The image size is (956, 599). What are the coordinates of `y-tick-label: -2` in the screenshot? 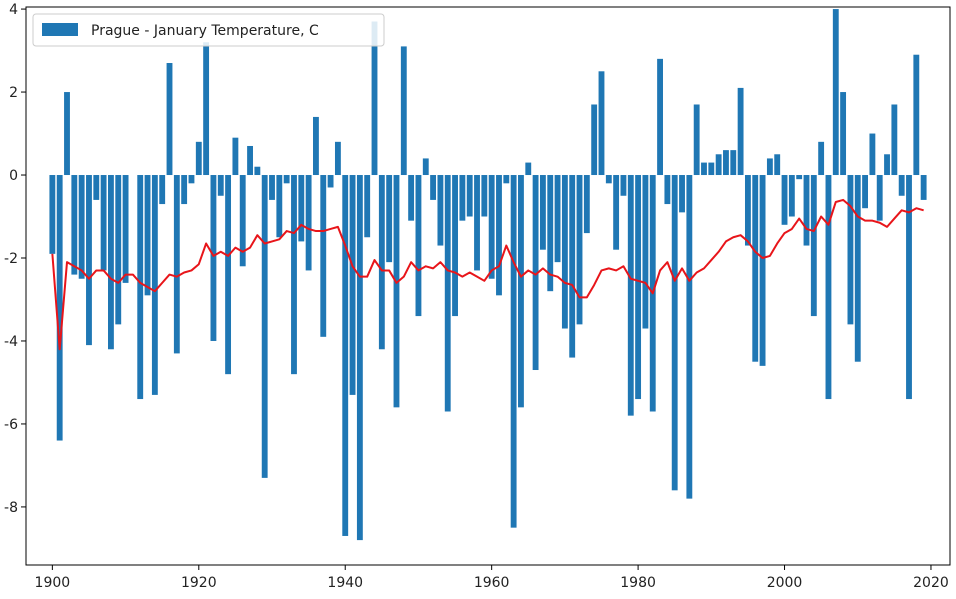 It's located at (11, 259).